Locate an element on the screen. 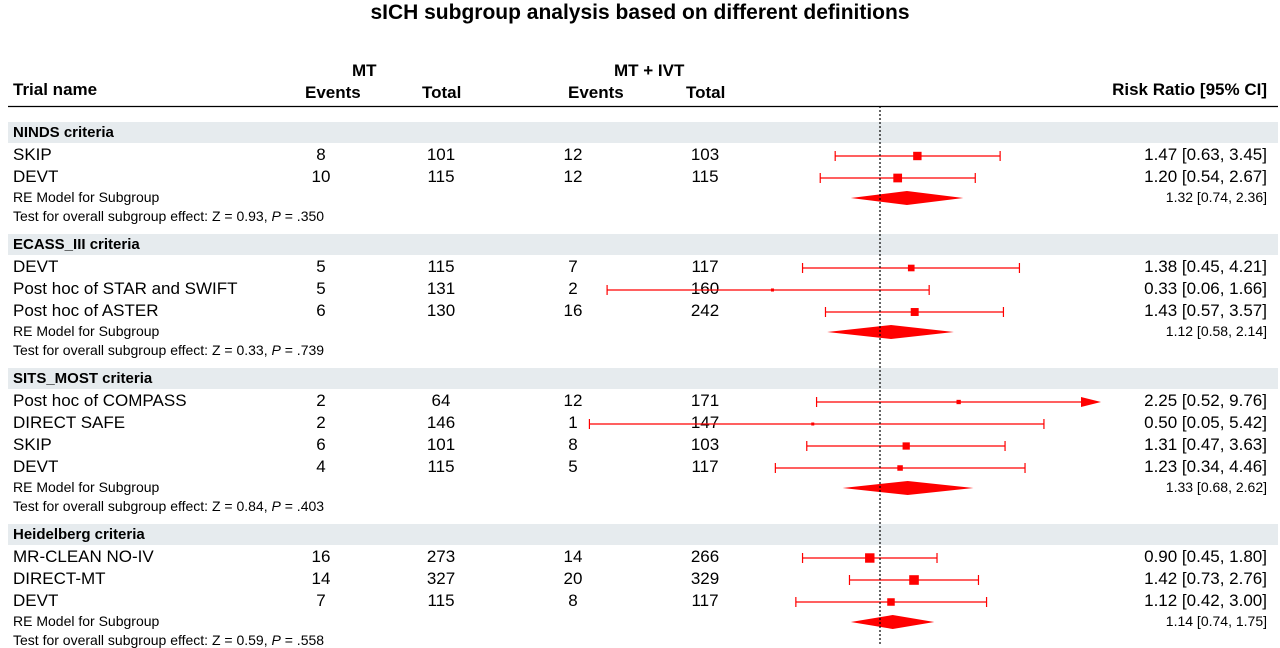  risk-ratio-value: 1.47 [0.63, 3.45] is located at coordinates (1205, 154).